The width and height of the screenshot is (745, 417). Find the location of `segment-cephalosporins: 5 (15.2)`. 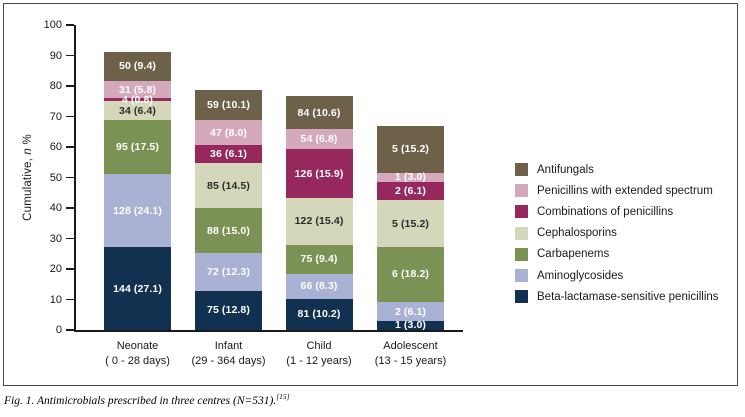

segment-cephalosporins: 5 (15.2) is located at coordinates (410, 223).